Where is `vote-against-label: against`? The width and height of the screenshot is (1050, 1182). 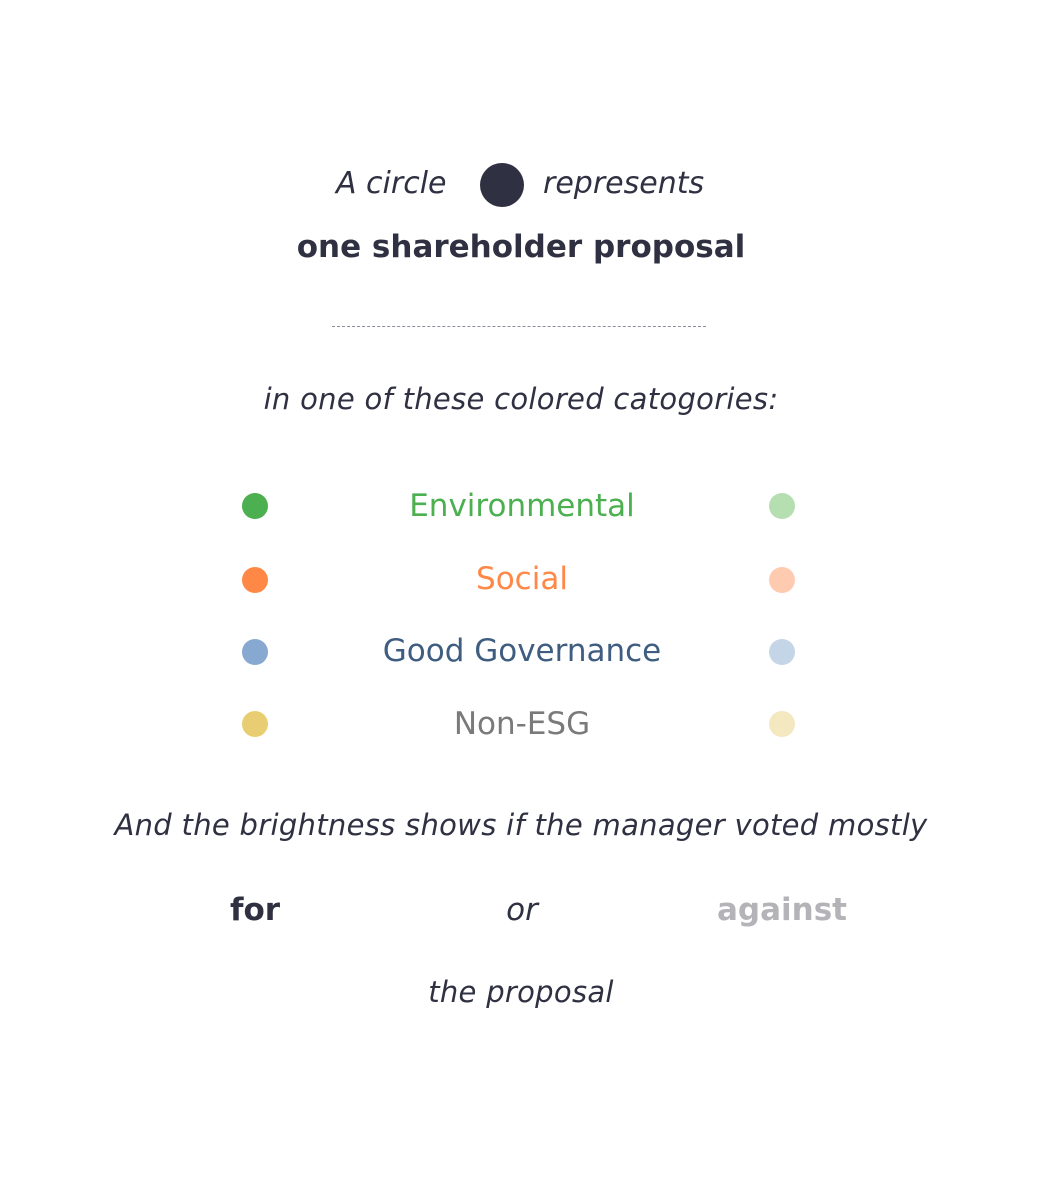 vote-against-label: against is located at coordinates (782, 910).